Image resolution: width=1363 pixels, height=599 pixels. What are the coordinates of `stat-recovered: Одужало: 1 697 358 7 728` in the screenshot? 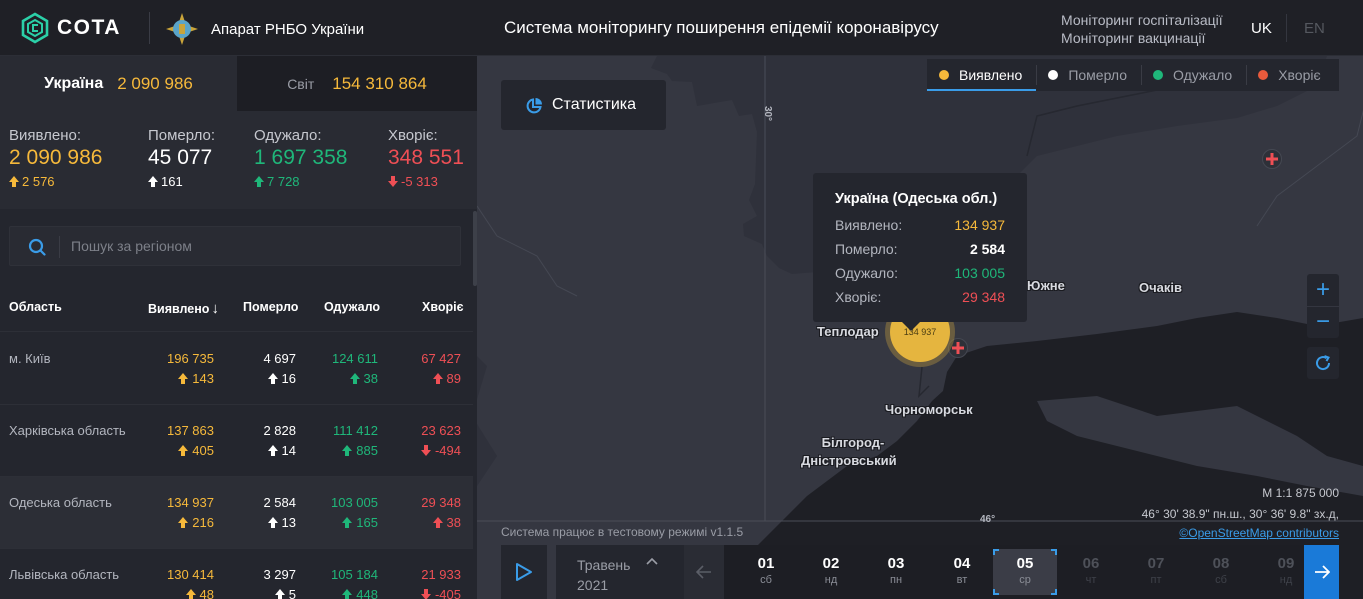 It's located at (300, 158).